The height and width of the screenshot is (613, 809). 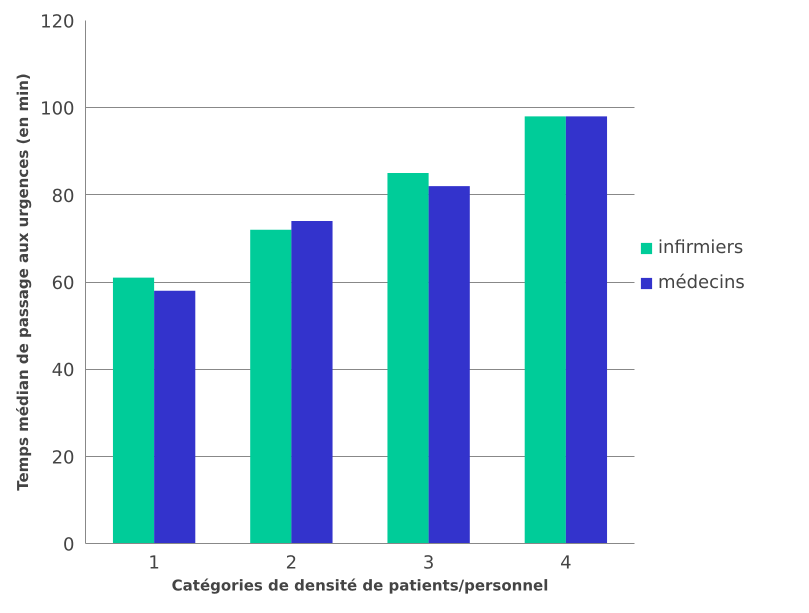 I want to click on x-tick-label: 2, so click(x=292, y=563).